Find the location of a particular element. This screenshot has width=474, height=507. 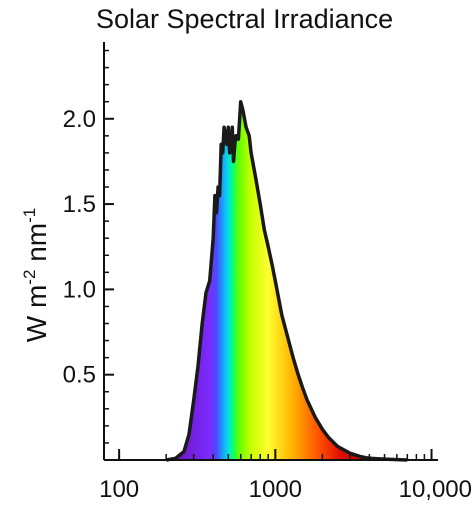

x-tick-label: 100 is located at coordinates (119, 489).